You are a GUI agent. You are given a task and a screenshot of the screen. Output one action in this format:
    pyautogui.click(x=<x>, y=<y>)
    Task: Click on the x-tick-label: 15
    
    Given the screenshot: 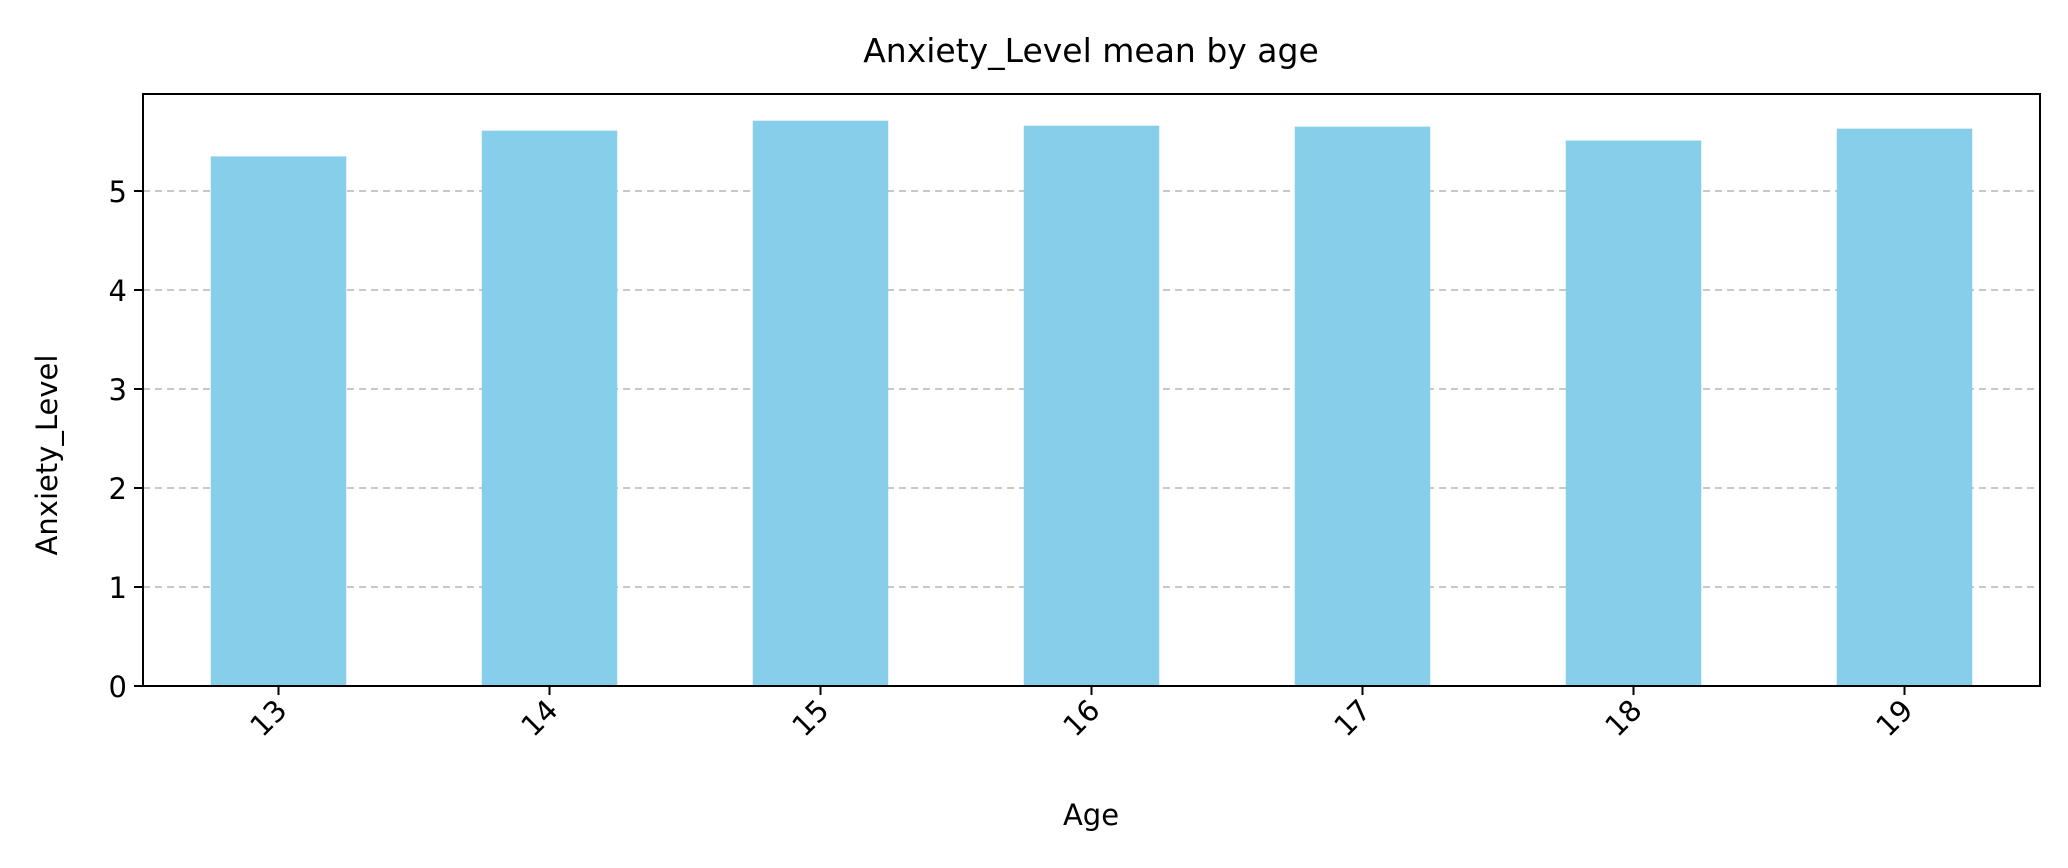 What is the action you would take?
    pyautogui.click(x=810, y=718)
    